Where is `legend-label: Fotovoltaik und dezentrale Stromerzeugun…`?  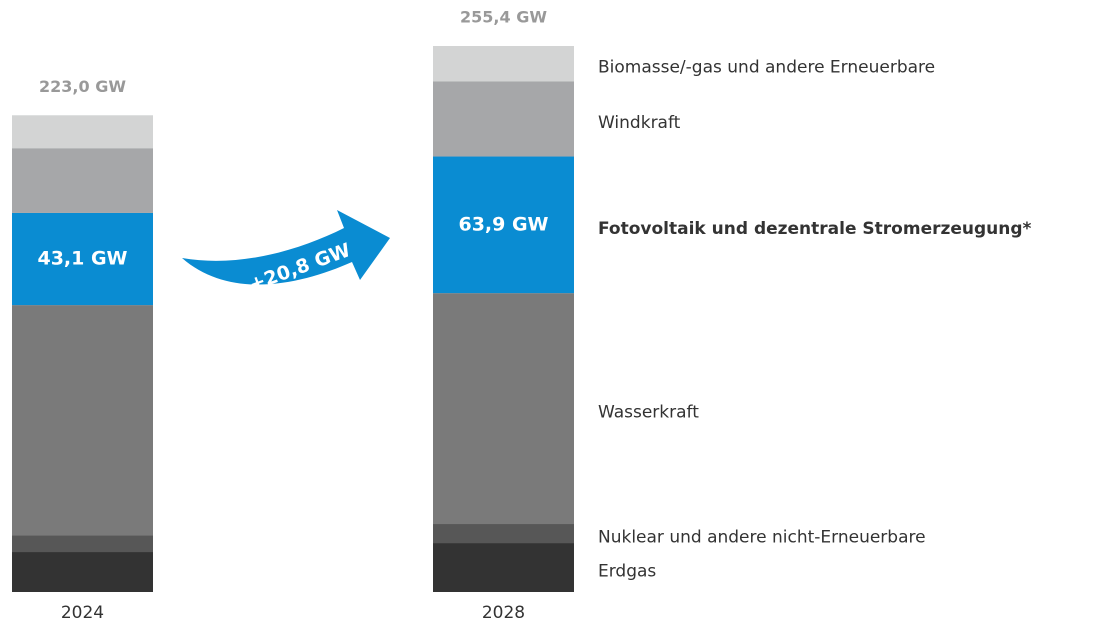 legend-label: Fotovoltaik und dezentrale Stromerzeugun… is located at coordinates (815, 229).